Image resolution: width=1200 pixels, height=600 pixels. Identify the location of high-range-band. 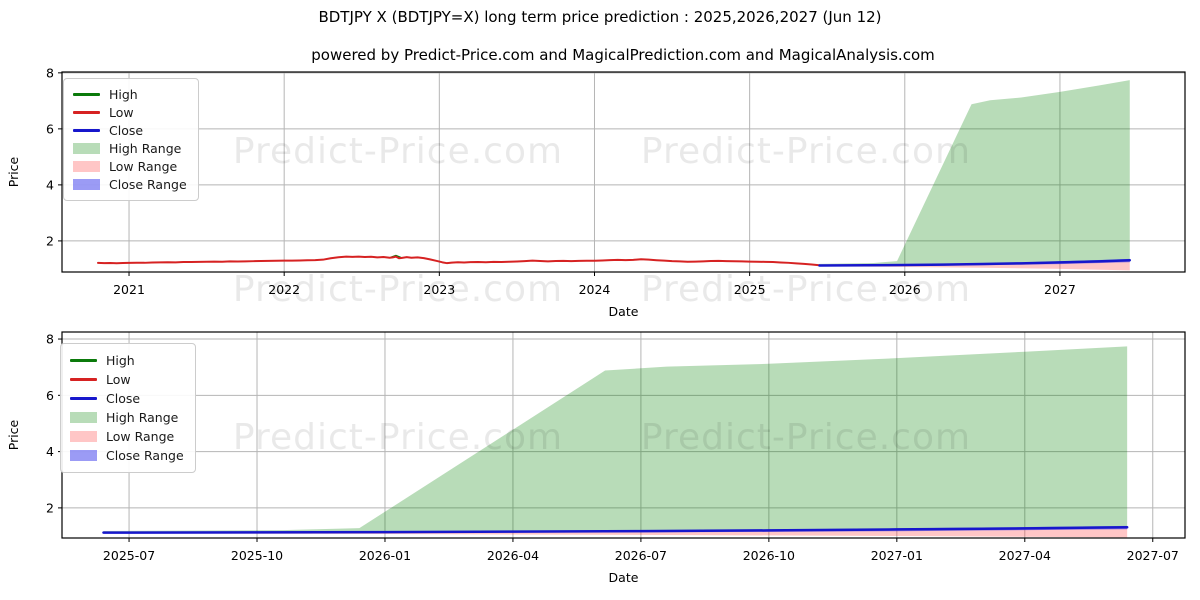
(974, 173).